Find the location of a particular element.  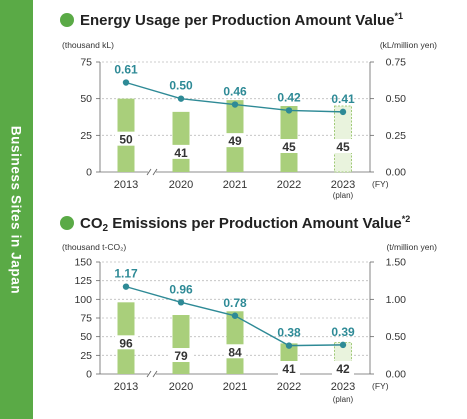

chart1-bar-label: 41 is located at coordinates (181, 153).